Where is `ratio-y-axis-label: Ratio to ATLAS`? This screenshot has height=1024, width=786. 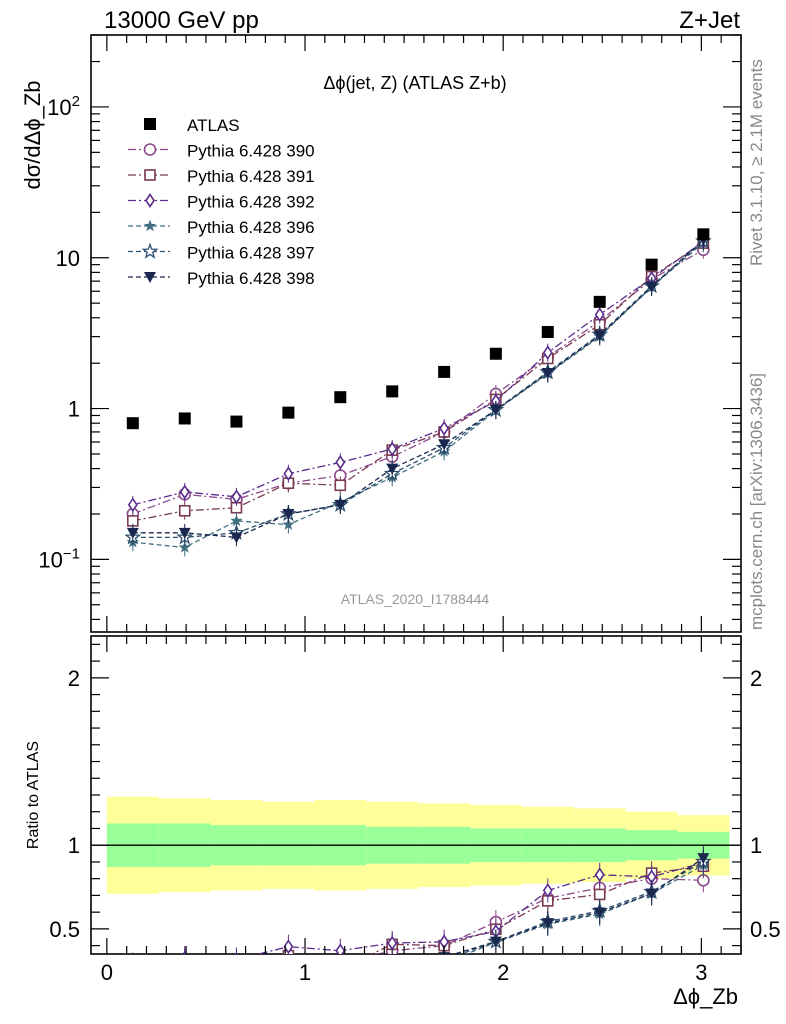
ratio-y-axis-label: Ratio to ATLAS is located at coordinates (33, 795).